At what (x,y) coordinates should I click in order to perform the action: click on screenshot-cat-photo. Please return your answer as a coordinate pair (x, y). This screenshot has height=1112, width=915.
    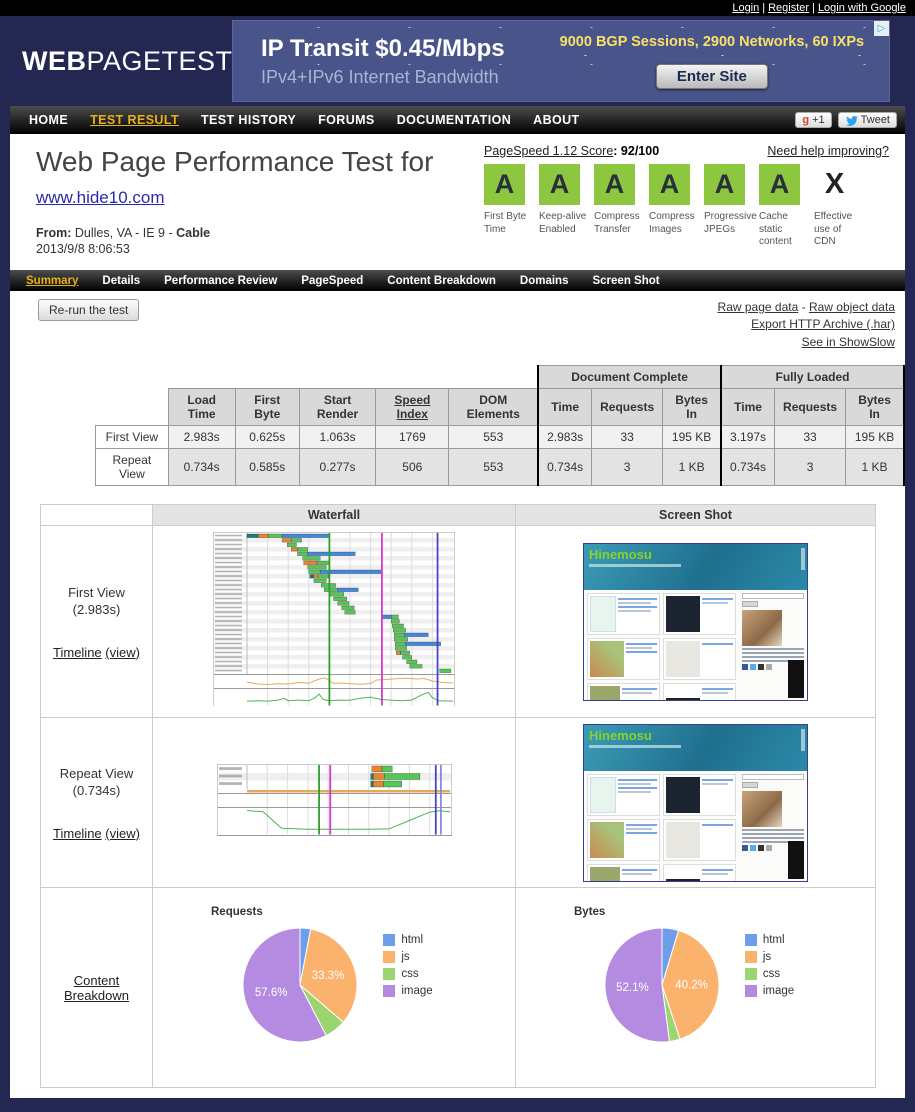
    Looking at the image, I should click on (762, 627).